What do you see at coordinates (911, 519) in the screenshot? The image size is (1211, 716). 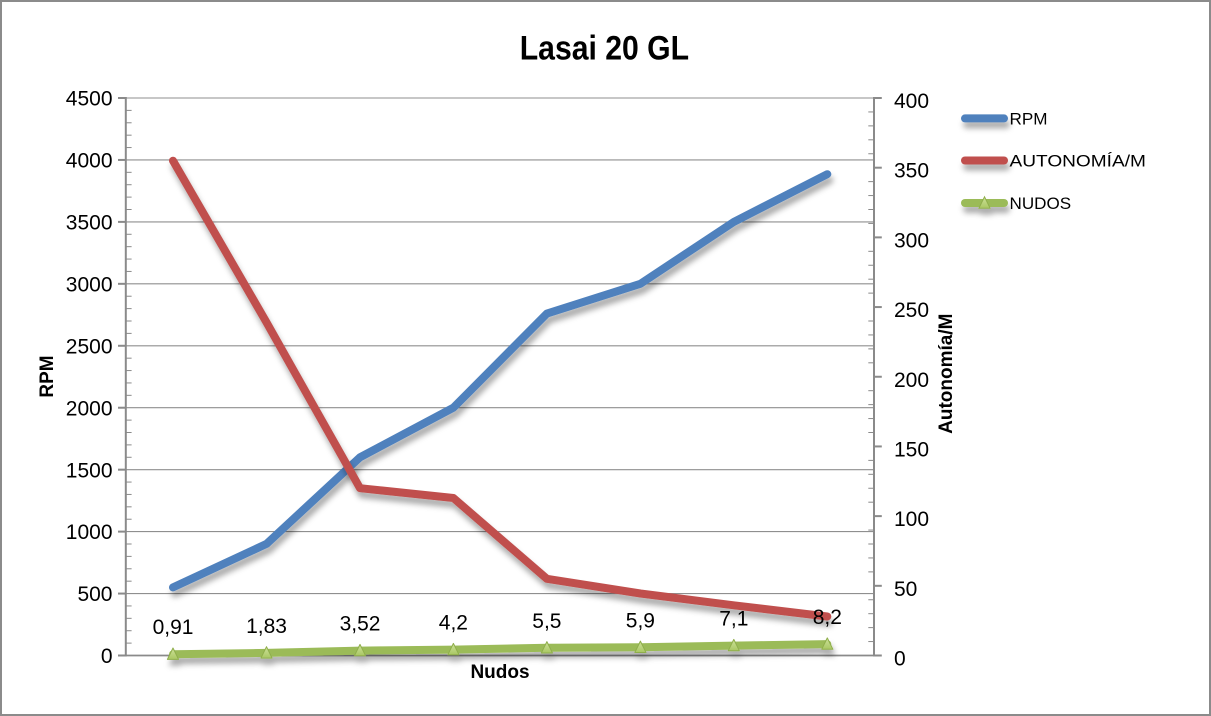 I see `svg-text: 100` at bounding box center [911, 519].